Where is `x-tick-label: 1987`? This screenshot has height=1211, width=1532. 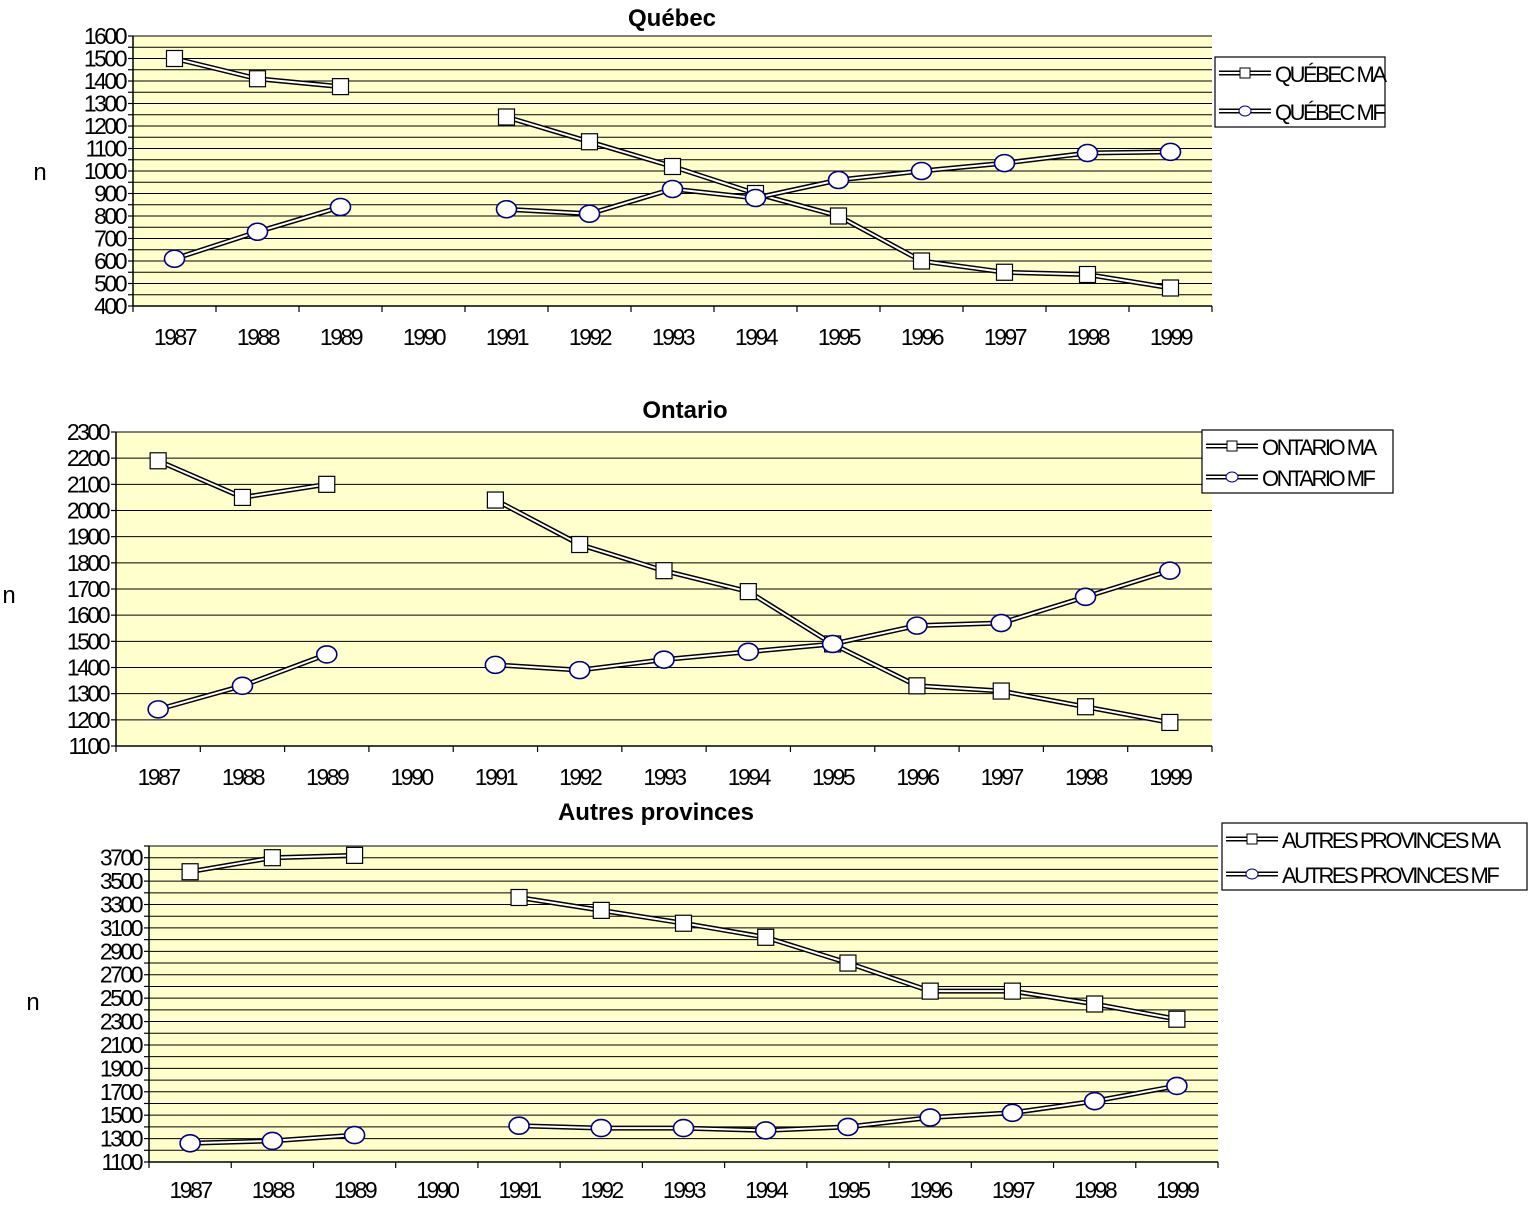 x-tick-label: 1987 is located at coordinates (191, 1190).